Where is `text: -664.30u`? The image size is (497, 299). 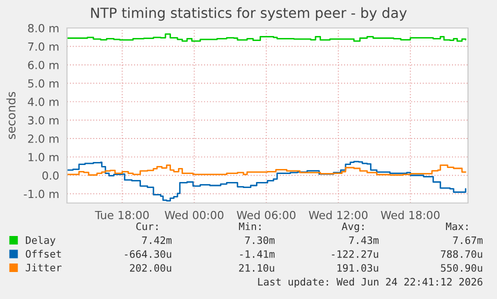
text: -664.30u is located at coordinates (148, 254).